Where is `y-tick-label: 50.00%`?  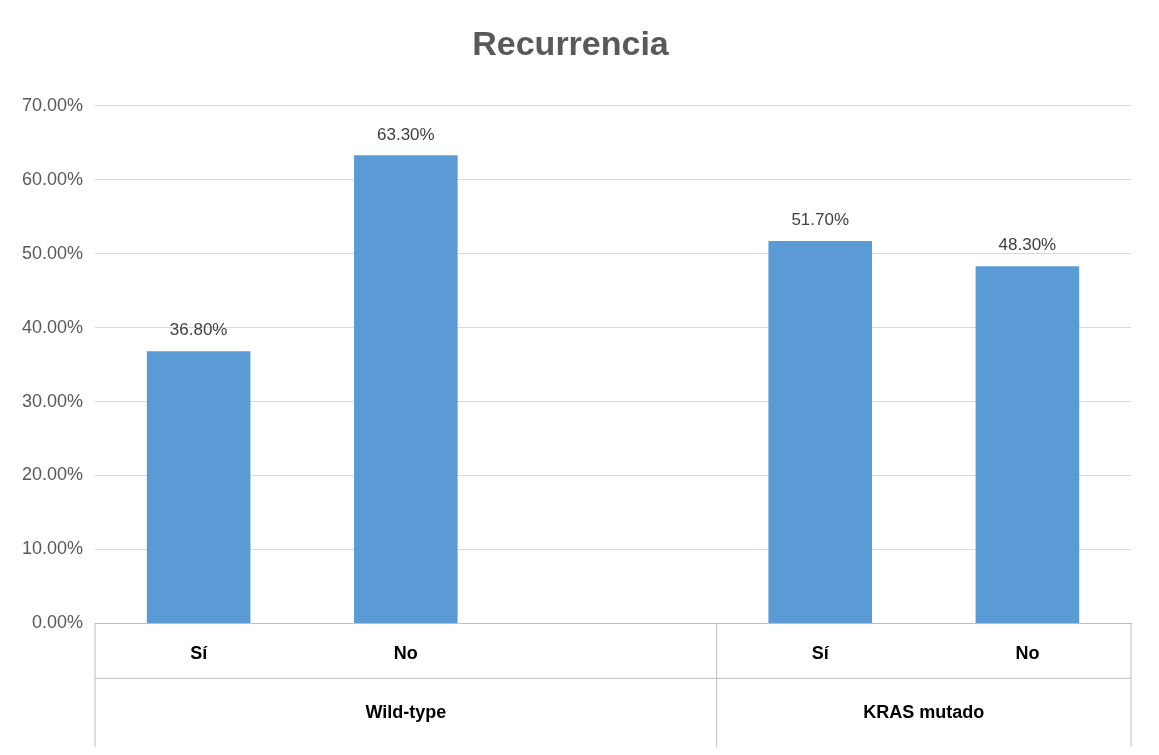
y-tick-label: 50.00% is located at coordinates (52, 252).